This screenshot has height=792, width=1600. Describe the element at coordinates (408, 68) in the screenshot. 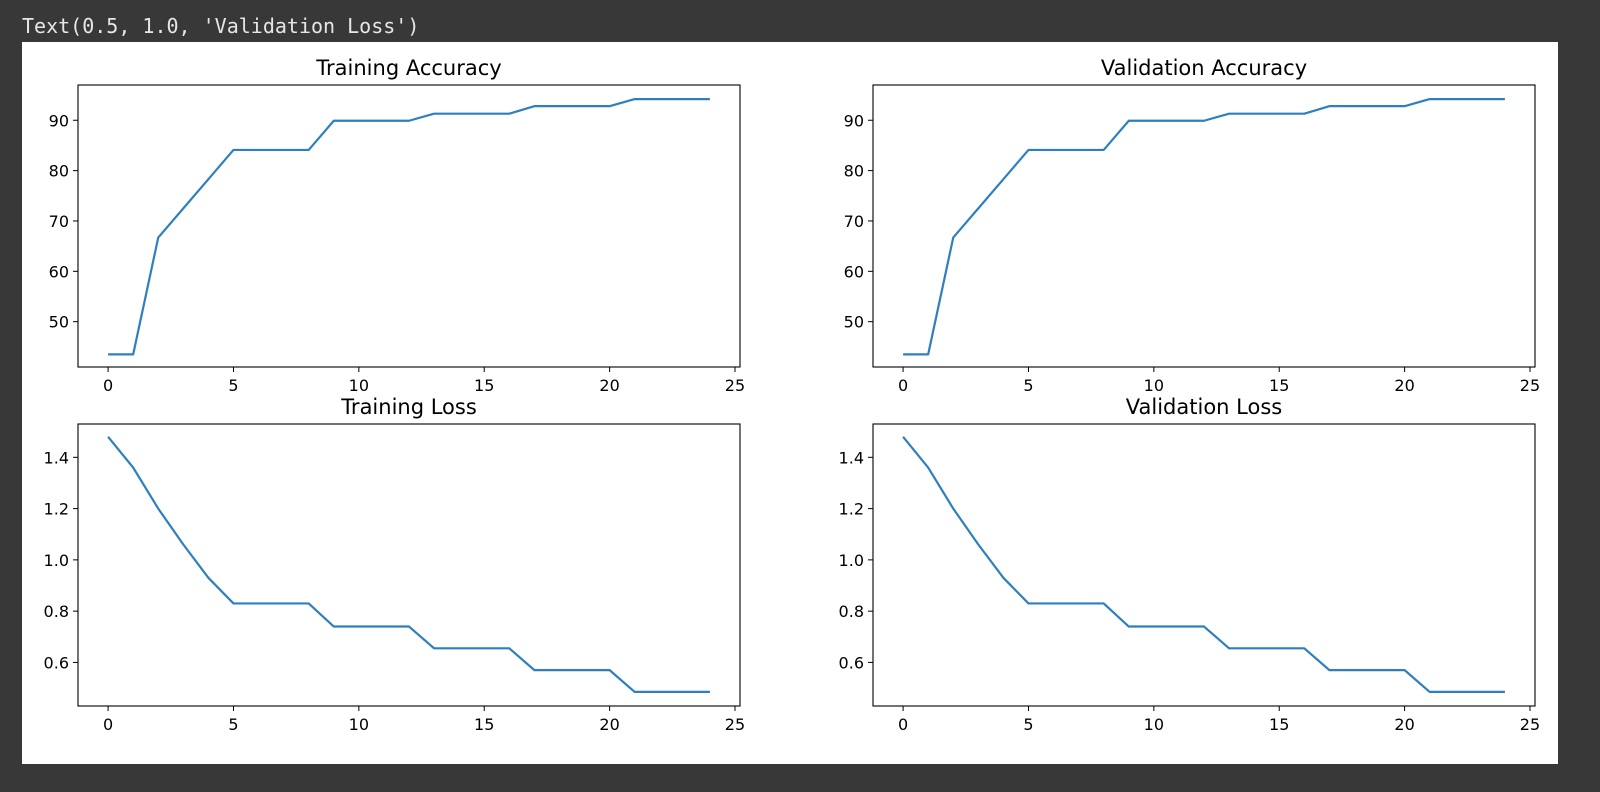

I see `chart-title: Training Accuracy` at that location.